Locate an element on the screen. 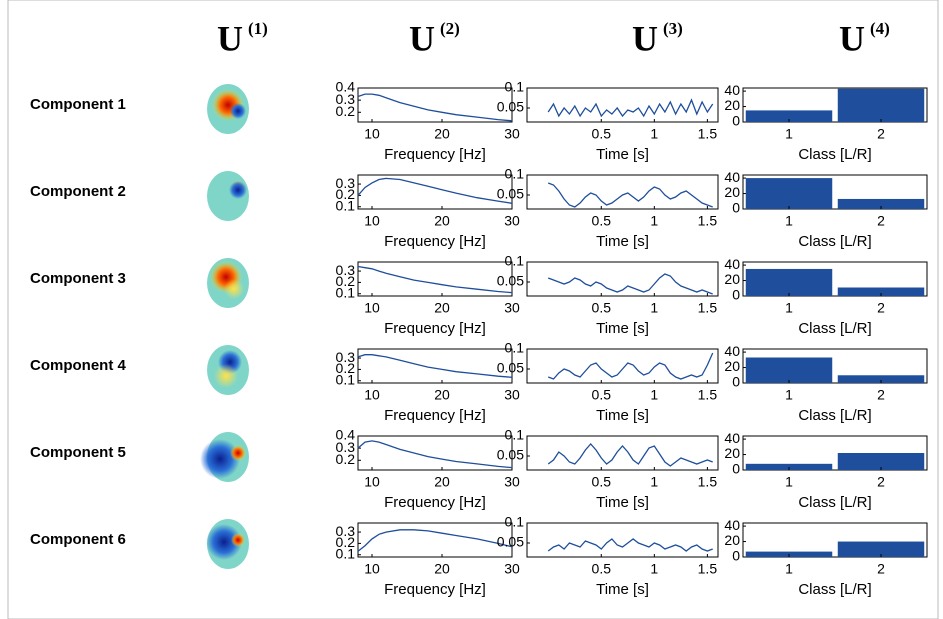 The image size is (943, 619). y-tick-label: 0.4 is located at coordinates (346, 435).